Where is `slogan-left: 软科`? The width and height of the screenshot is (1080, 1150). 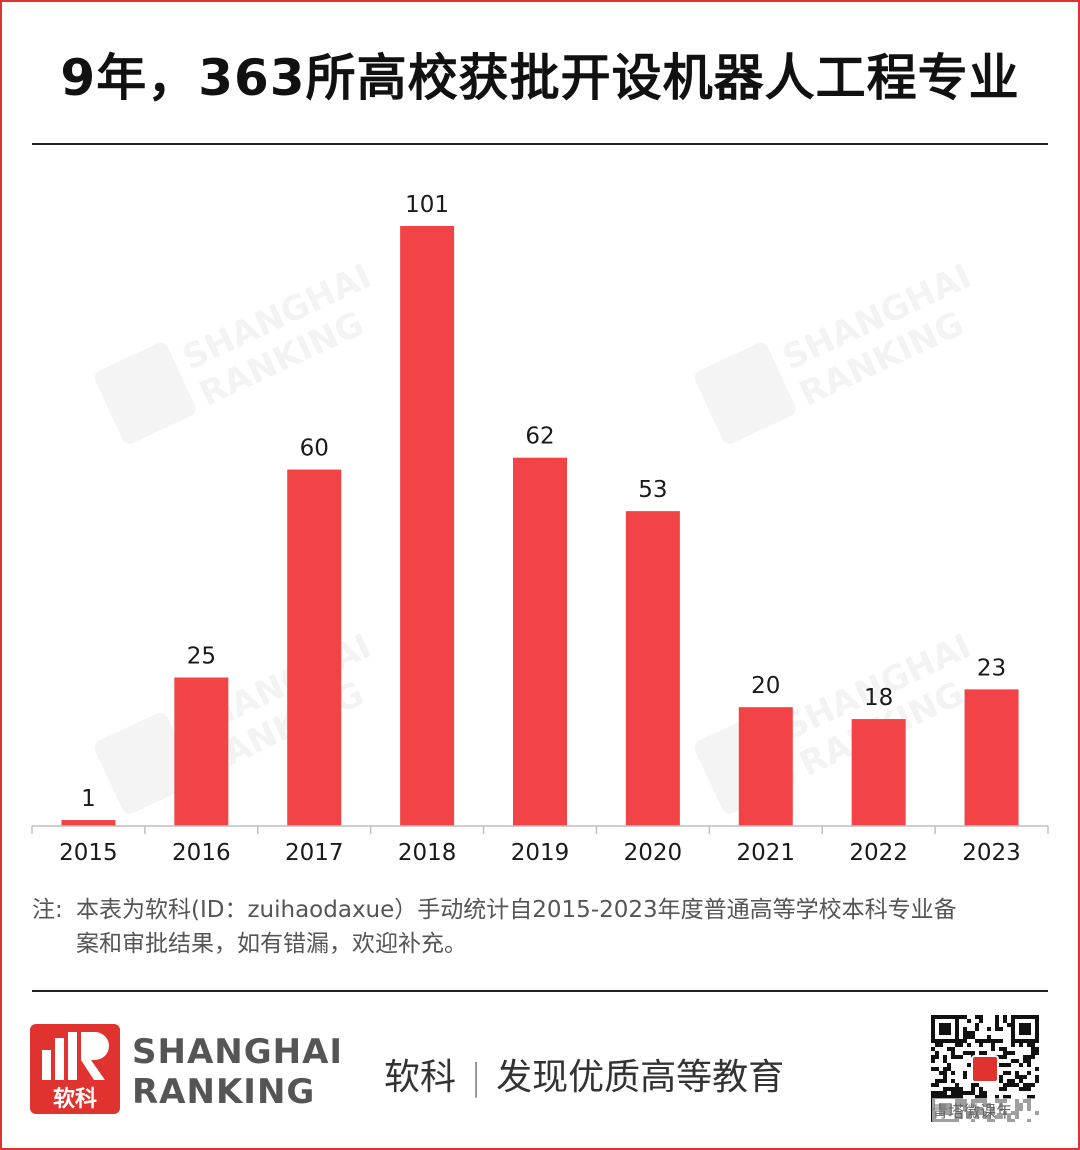
slogan-left: 软科 is located at coordinates (420, 1077).